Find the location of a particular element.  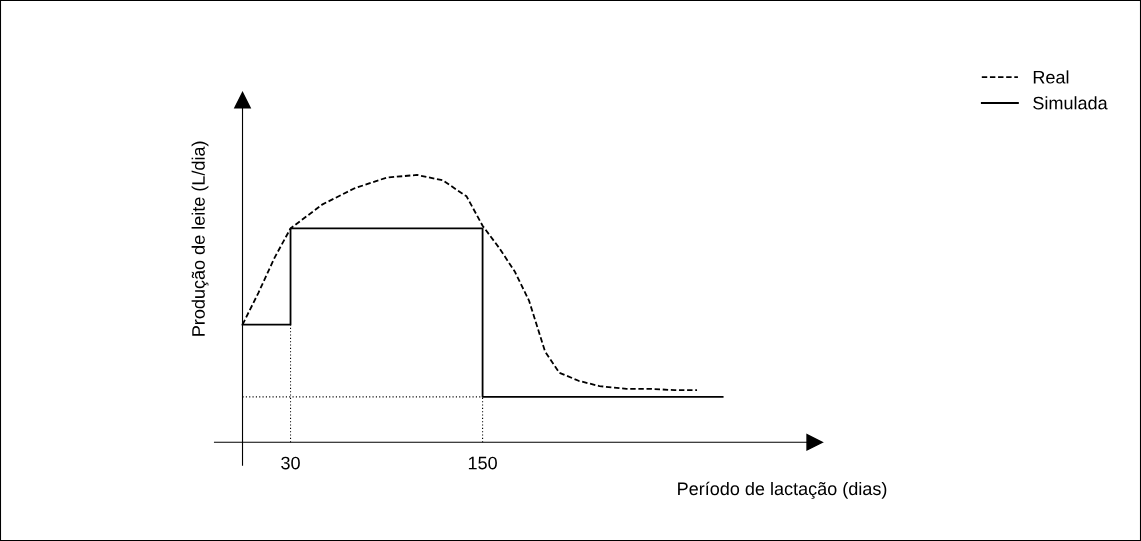

legend-label: Simulada is located at coordinates (1070, 103).